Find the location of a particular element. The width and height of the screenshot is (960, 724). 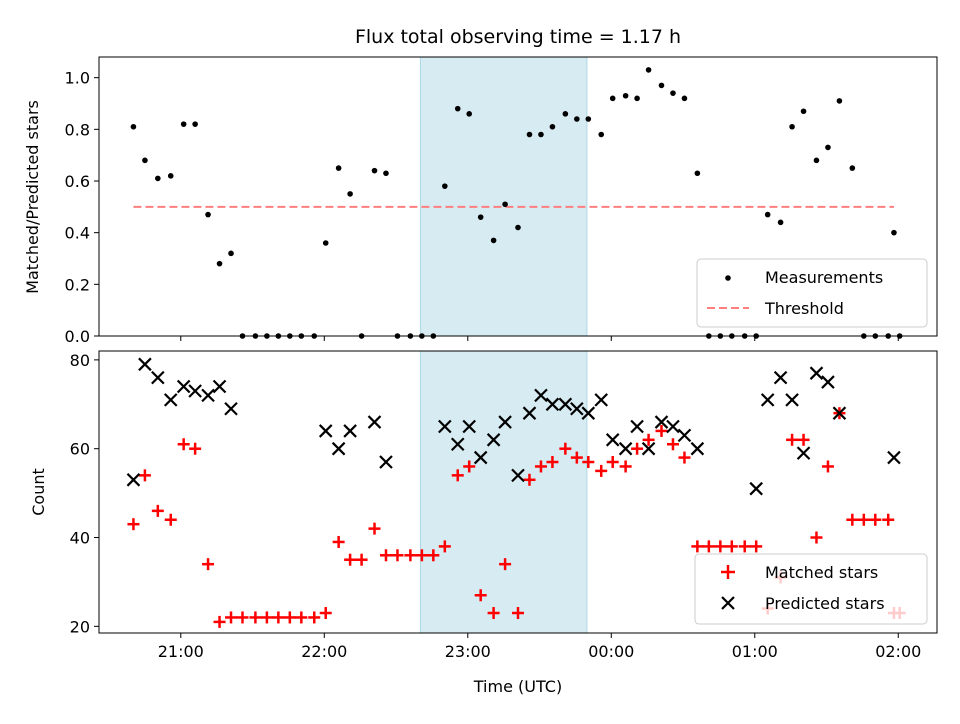

x-tick-label: 01:00 is located at coordinates (755, 651).